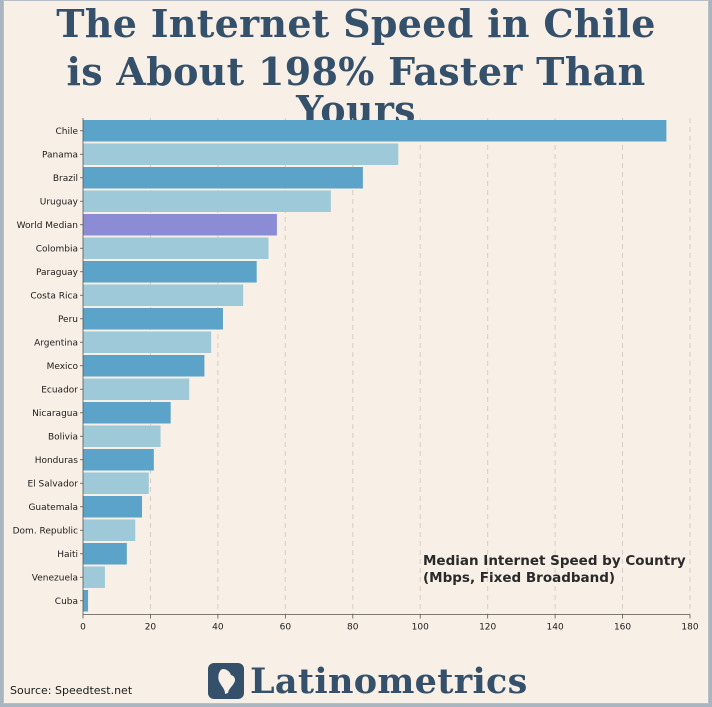 The width and height of the screenshot is (712, 707). Describe the element at coordinates (689, 628) in the screenshot. I see `x-tick-label: 180` at that location.